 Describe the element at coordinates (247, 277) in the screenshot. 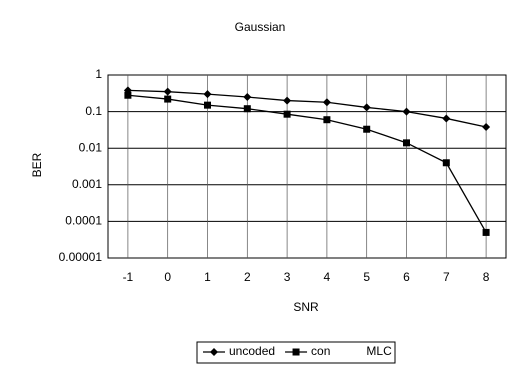

I see `x-tick-label: 2` at that location.